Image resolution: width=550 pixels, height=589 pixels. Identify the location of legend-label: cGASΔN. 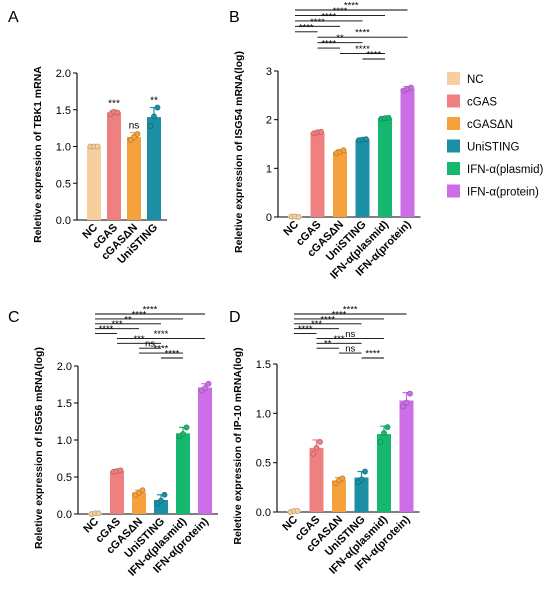
(490, 125).